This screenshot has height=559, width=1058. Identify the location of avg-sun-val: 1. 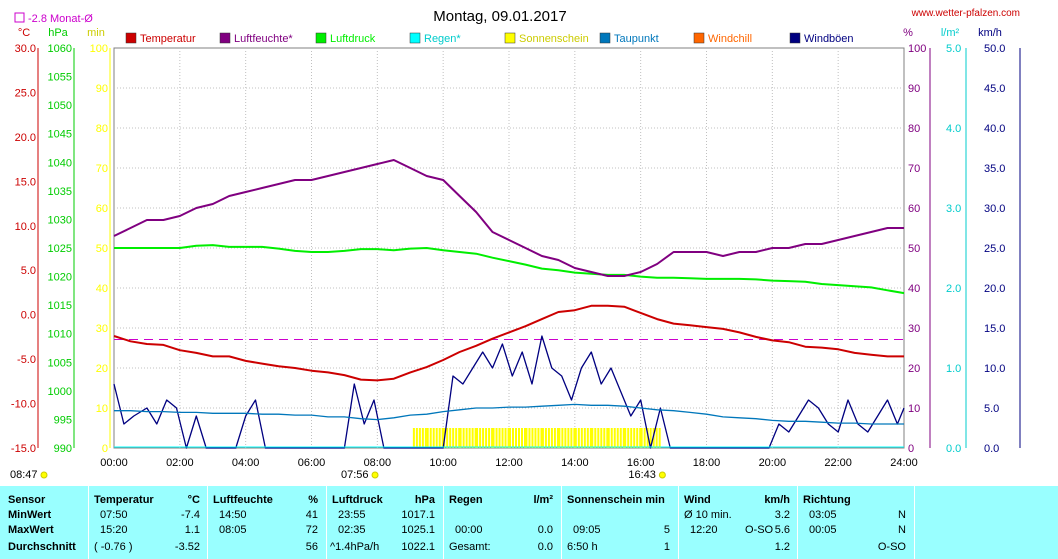
(666, 547).